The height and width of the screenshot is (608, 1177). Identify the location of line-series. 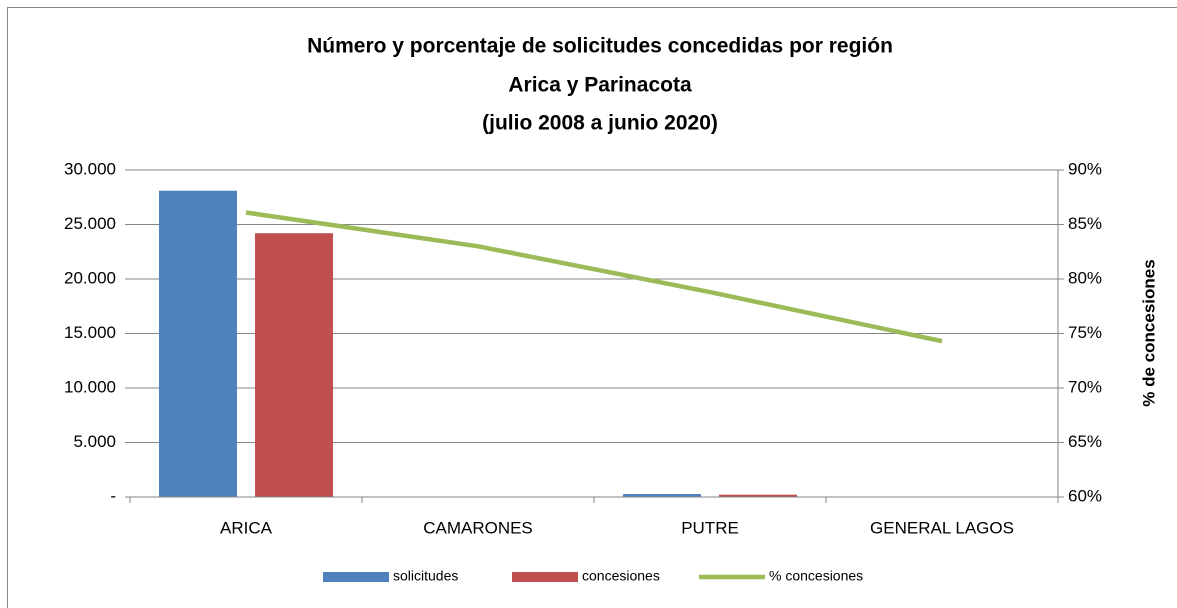
(594, 277).